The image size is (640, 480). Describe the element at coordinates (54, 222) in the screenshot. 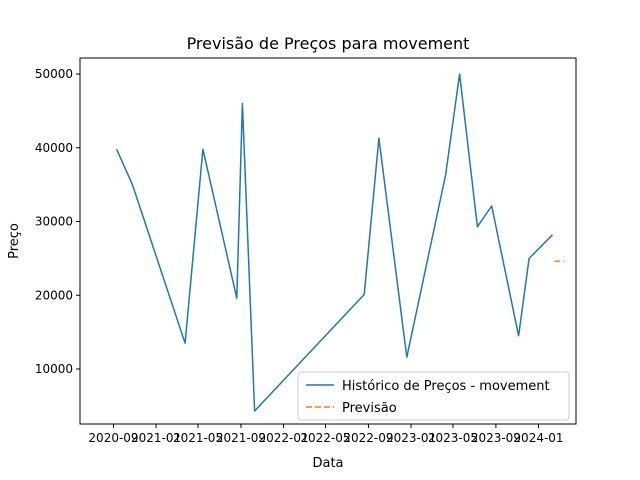

I see `y-tick-label: 30000` at that location.